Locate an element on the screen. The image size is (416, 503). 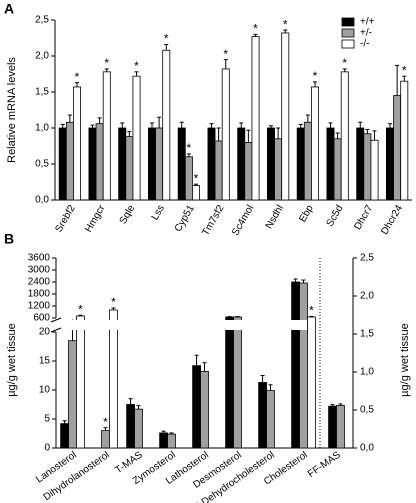
y-tick-label: 2,5 is located at coordinates (42, 20).